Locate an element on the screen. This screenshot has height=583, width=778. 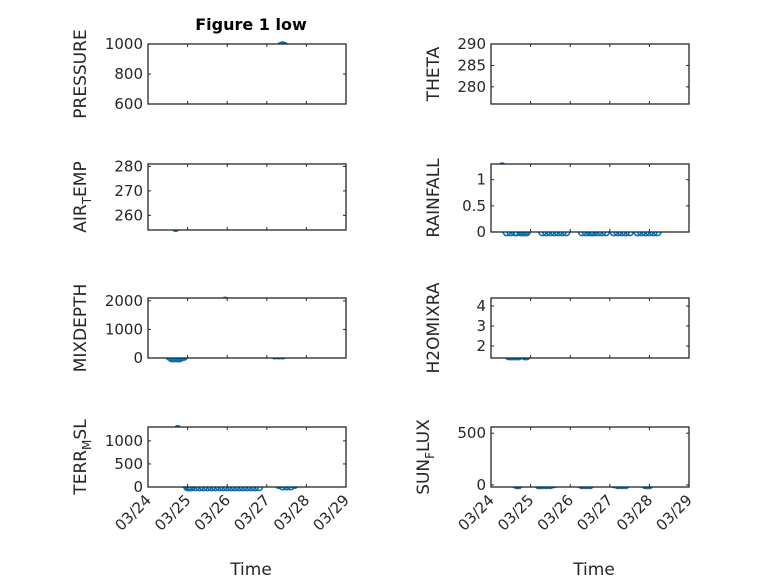
y-tick-label: 3 is located at coordinates (481, 326).